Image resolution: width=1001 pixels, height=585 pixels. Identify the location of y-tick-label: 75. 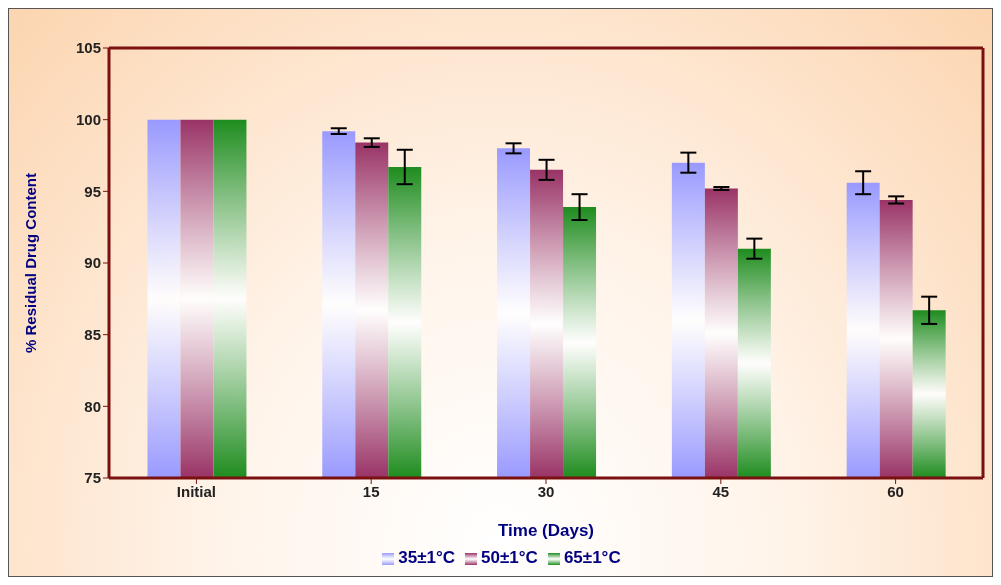
(92, 478).